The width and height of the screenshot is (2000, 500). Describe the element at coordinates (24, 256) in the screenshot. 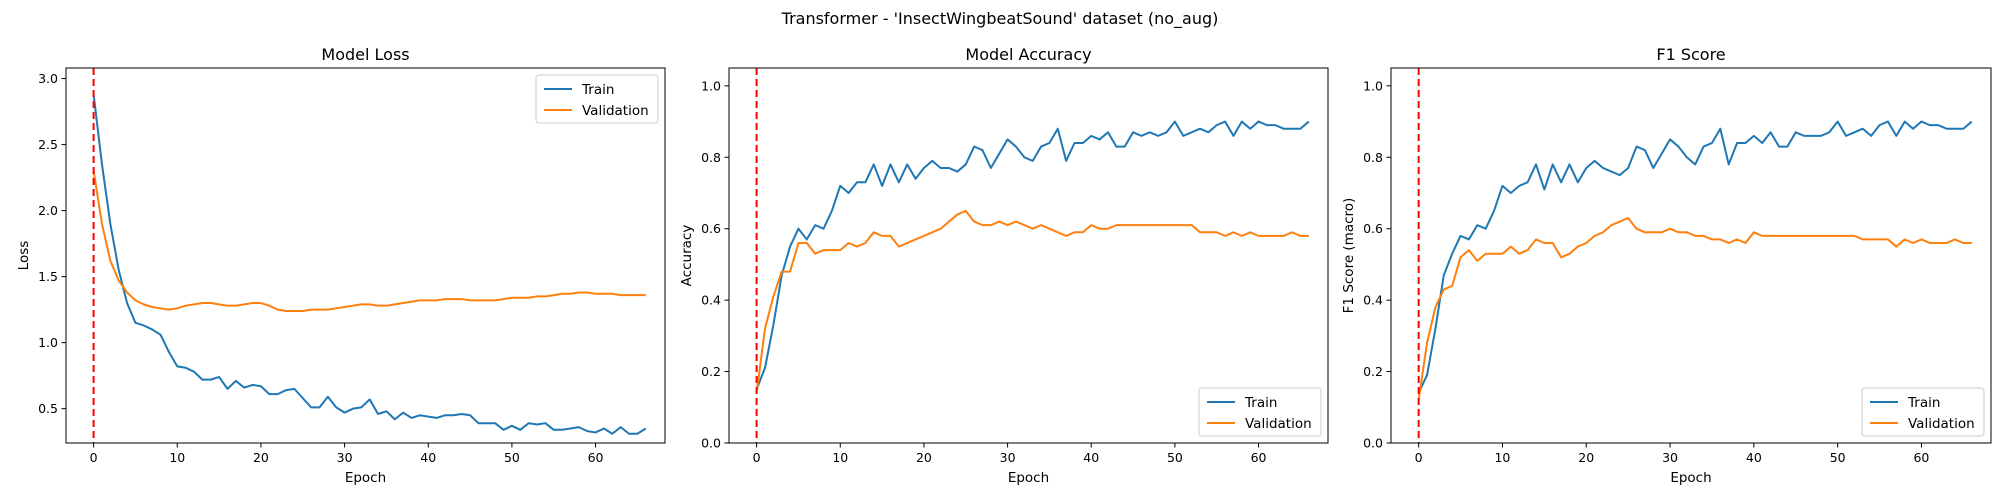

I see `y-axis-label: Loss` at that location.